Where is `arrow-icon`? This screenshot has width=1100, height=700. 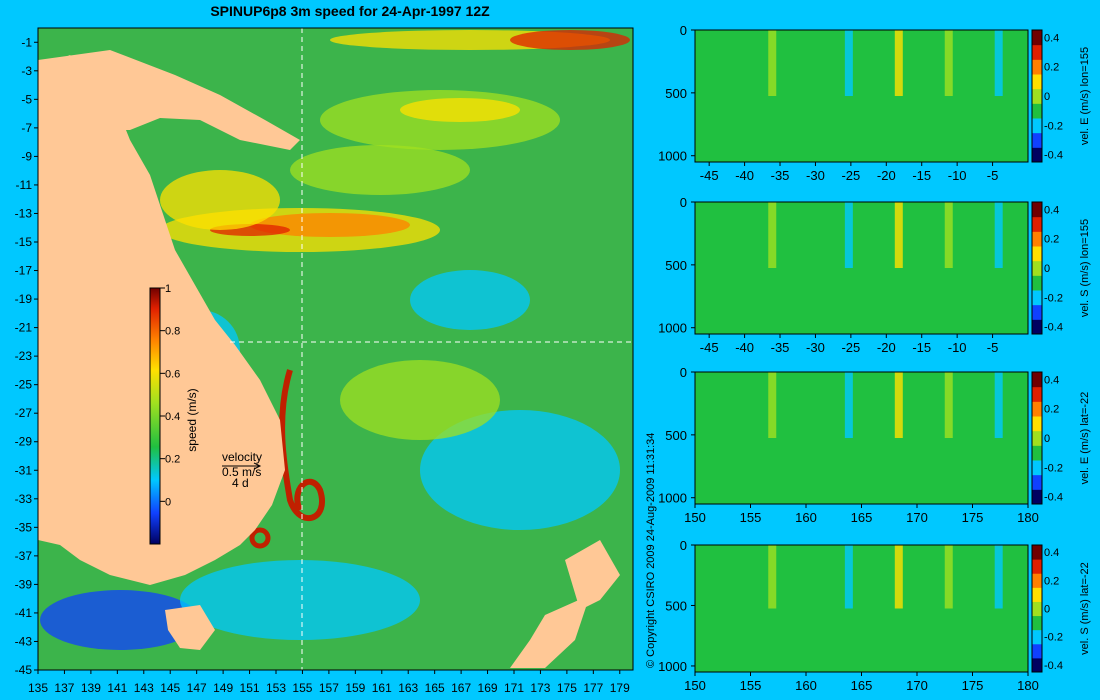
arrow-icon is located at coordinates (257, 466).